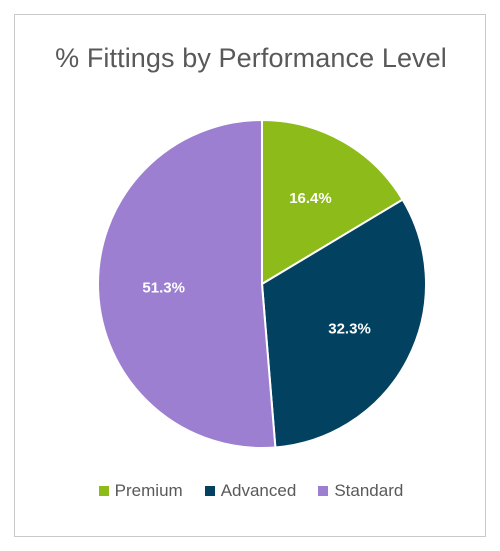  Describe the element at coordinates (163, 288) in the screenshot. I see `data-label-standard: 51.3%` at that location.